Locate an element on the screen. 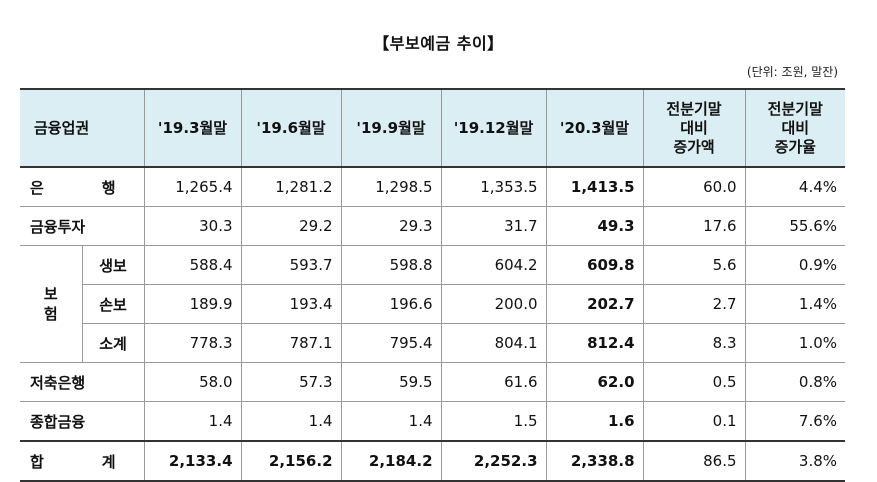  cell-value: 593.7 is located at coordinates (291, 265).